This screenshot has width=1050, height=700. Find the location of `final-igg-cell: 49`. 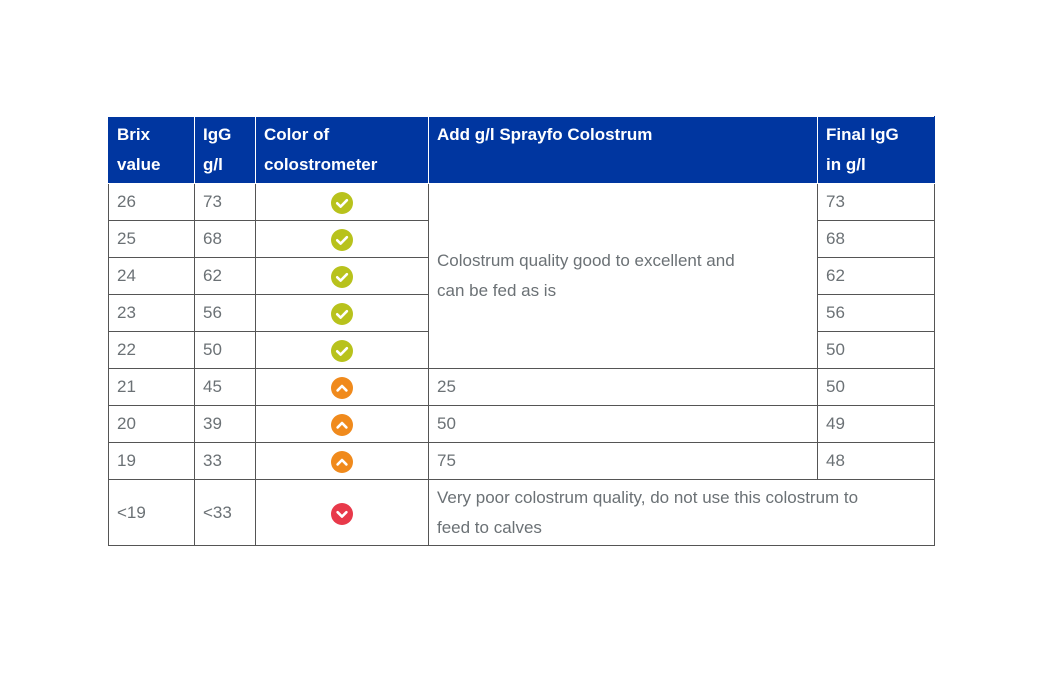

final-igg-cell: 49 is located at coordinates (876, 424).